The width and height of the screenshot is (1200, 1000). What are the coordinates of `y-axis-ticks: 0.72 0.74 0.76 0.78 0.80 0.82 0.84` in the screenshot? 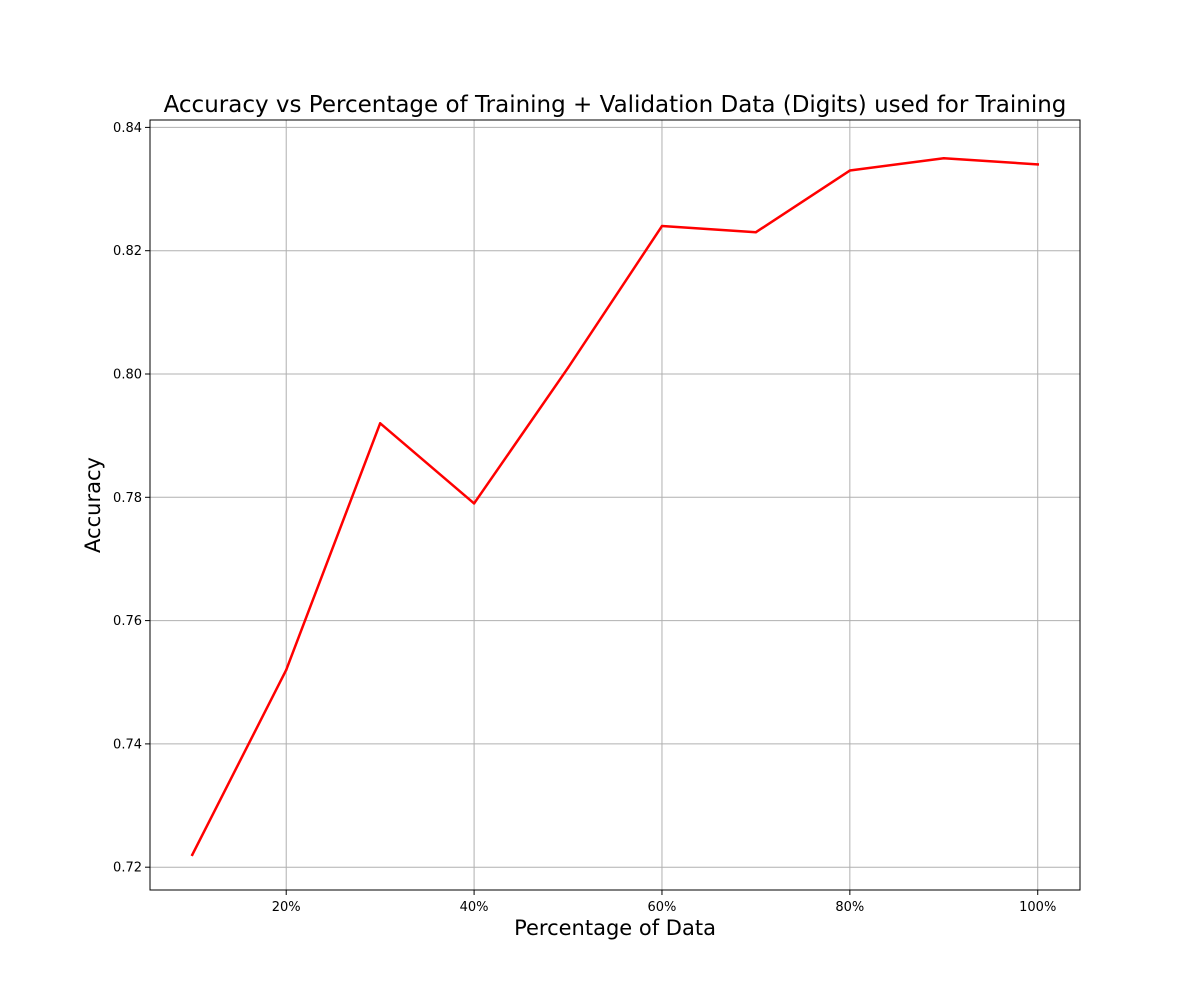 It's located at (131, 498).